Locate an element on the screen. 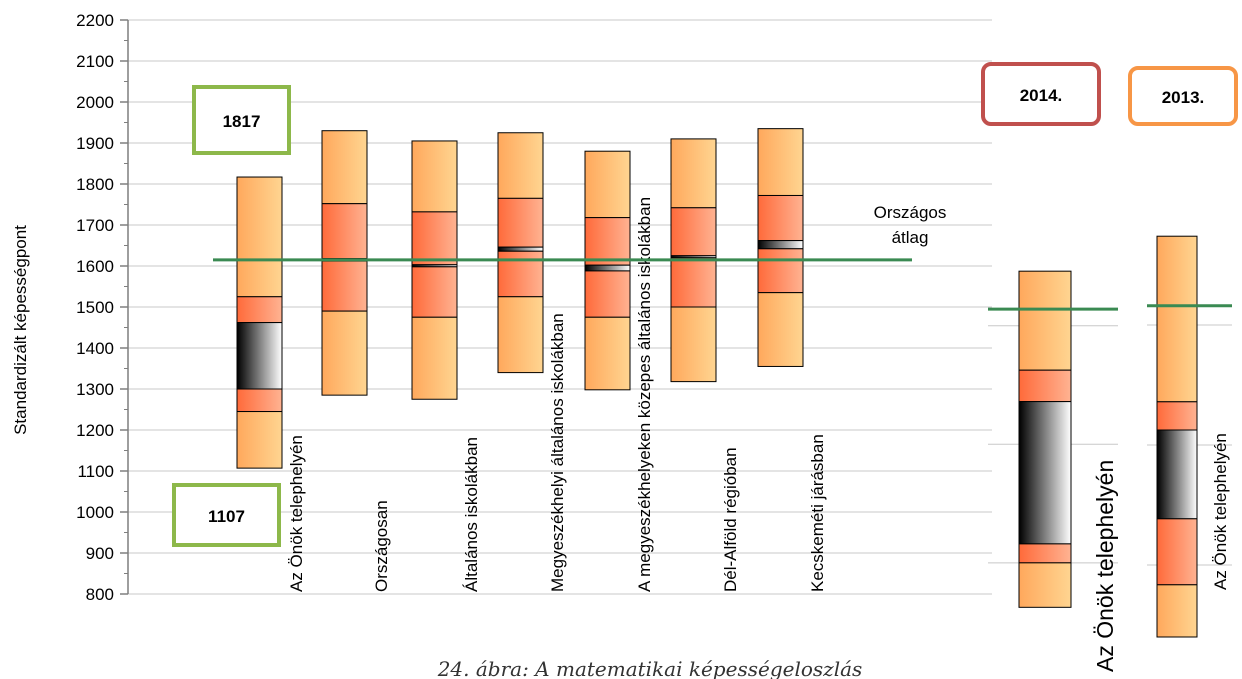  box-2: Országosan is located at coordinates (356, 361).